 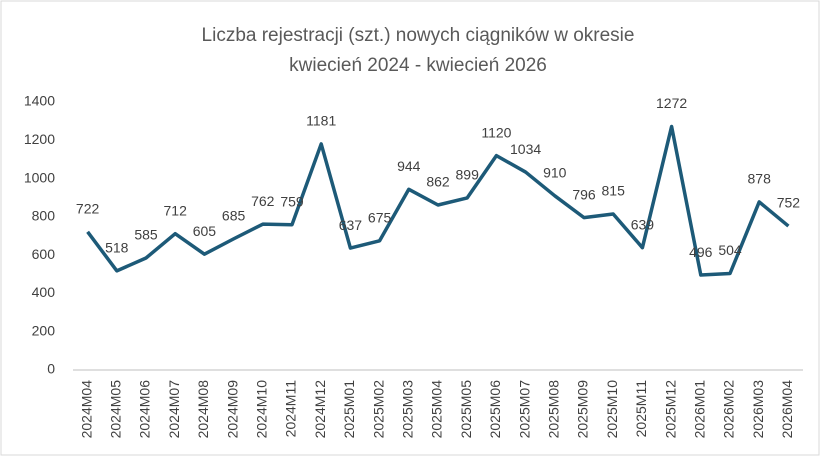 What do you see at coordinates (438, 182) in the screenshot?
I see `data-label: 862` at bounding box center [438, 182].